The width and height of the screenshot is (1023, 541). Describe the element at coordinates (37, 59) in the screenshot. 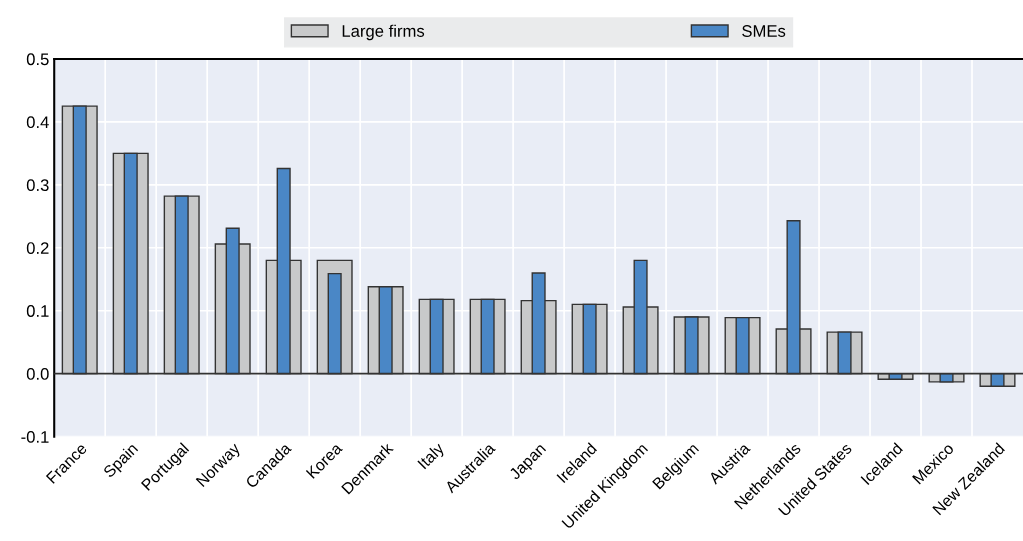

I see `y-tick-label: 0.5` at that location.